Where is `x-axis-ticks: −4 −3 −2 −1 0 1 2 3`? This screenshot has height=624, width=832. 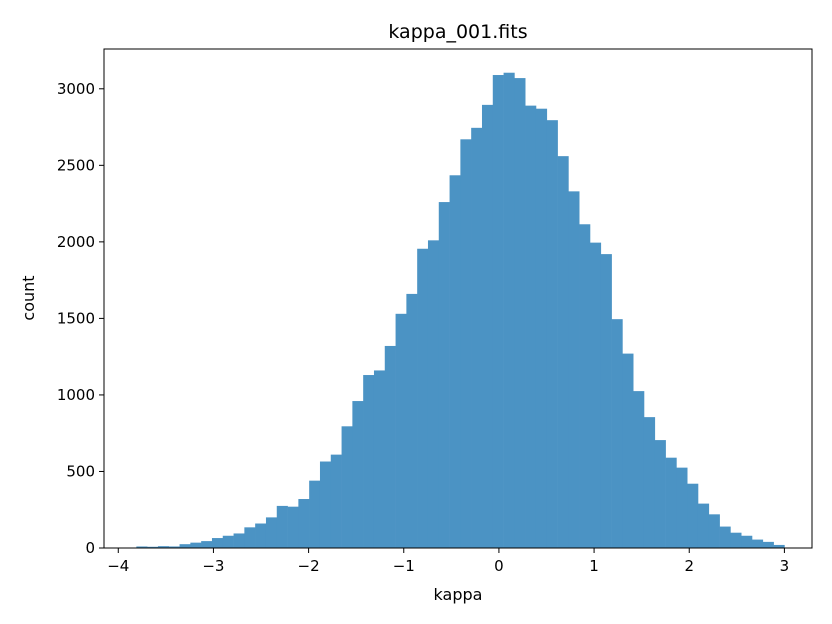
x-axis-ticks: −4 −3 −2 −1 0 1 2 3 is located at coordinates (448, 561).